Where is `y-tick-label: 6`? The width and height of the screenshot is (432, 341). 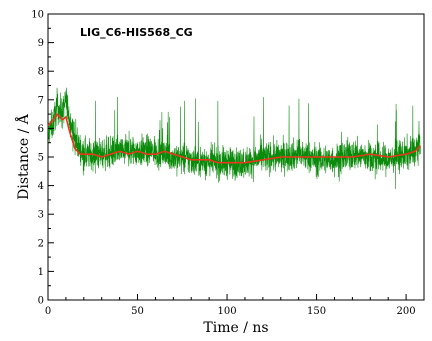 y-tick-label: 6 is located at coordinates (41, 129).